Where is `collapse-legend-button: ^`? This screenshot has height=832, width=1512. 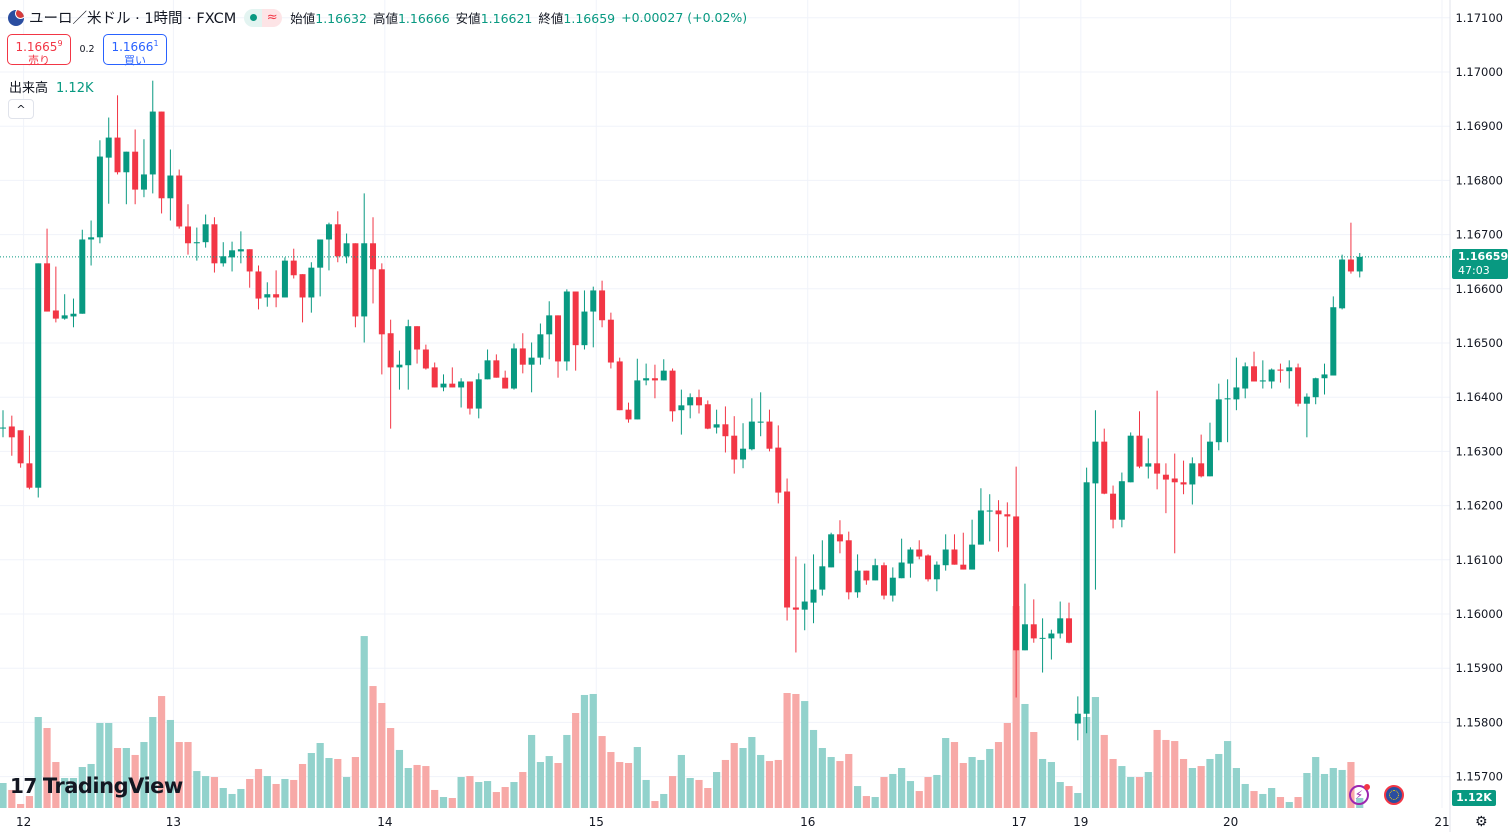
collapse-legend-button: ^ is located at coordinates (21, 109).